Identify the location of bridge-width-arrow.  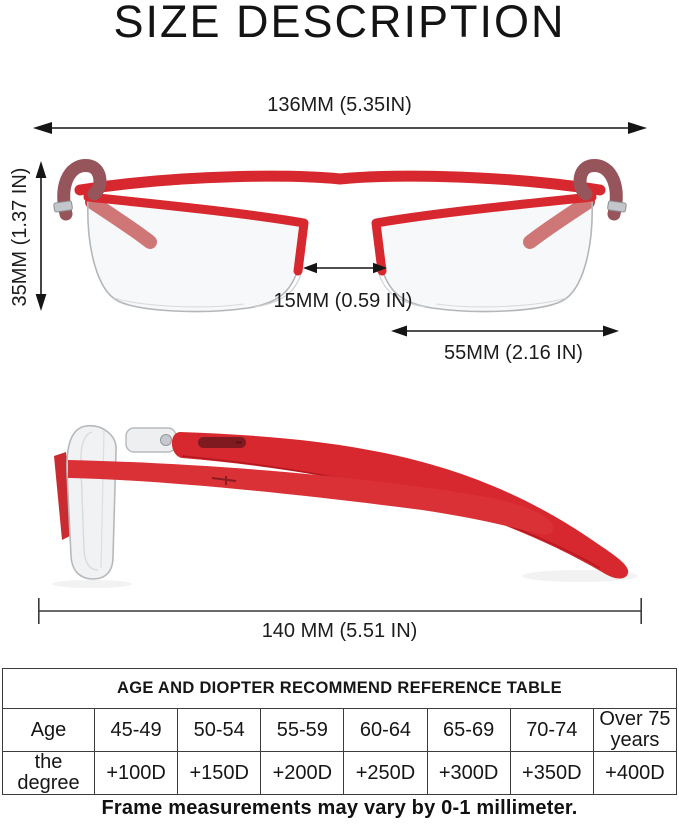
(345, 268).